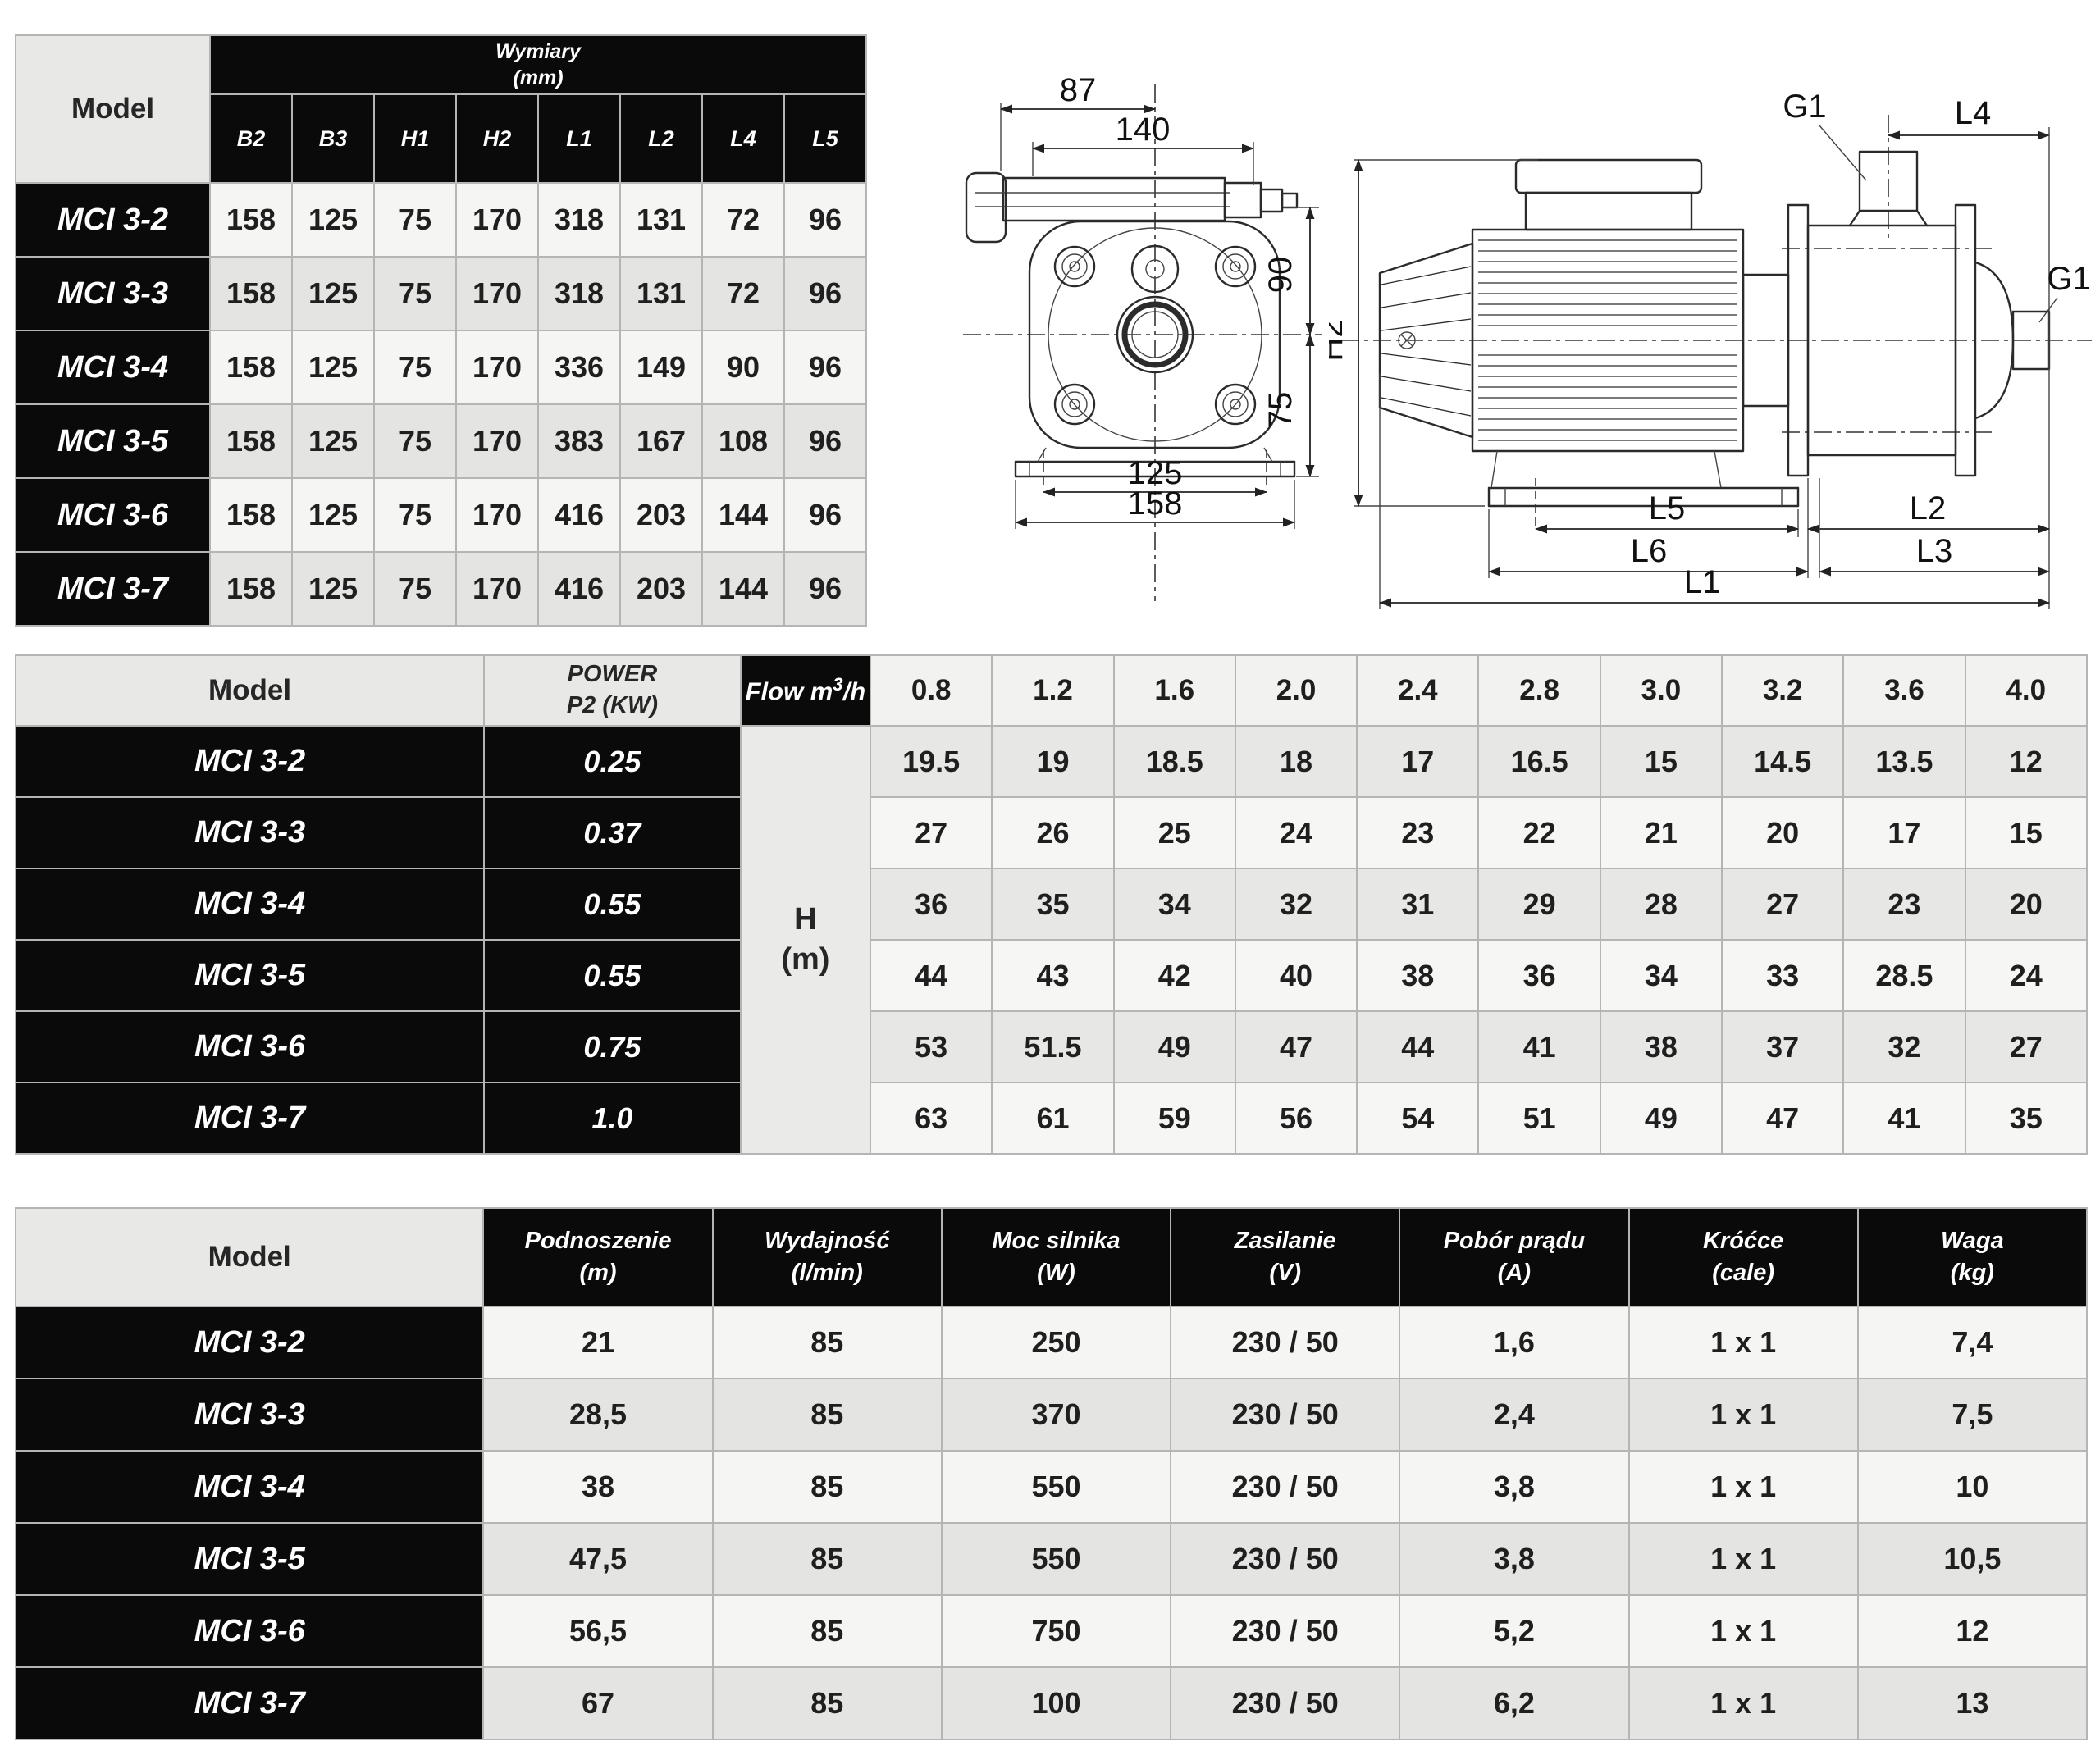 The height and width of the screenshot is (1764, 2100). What do you see at coordinates (1661, 761) in the screenshot?
I see `table-cell: 15` at bounding box center [1661, 761].